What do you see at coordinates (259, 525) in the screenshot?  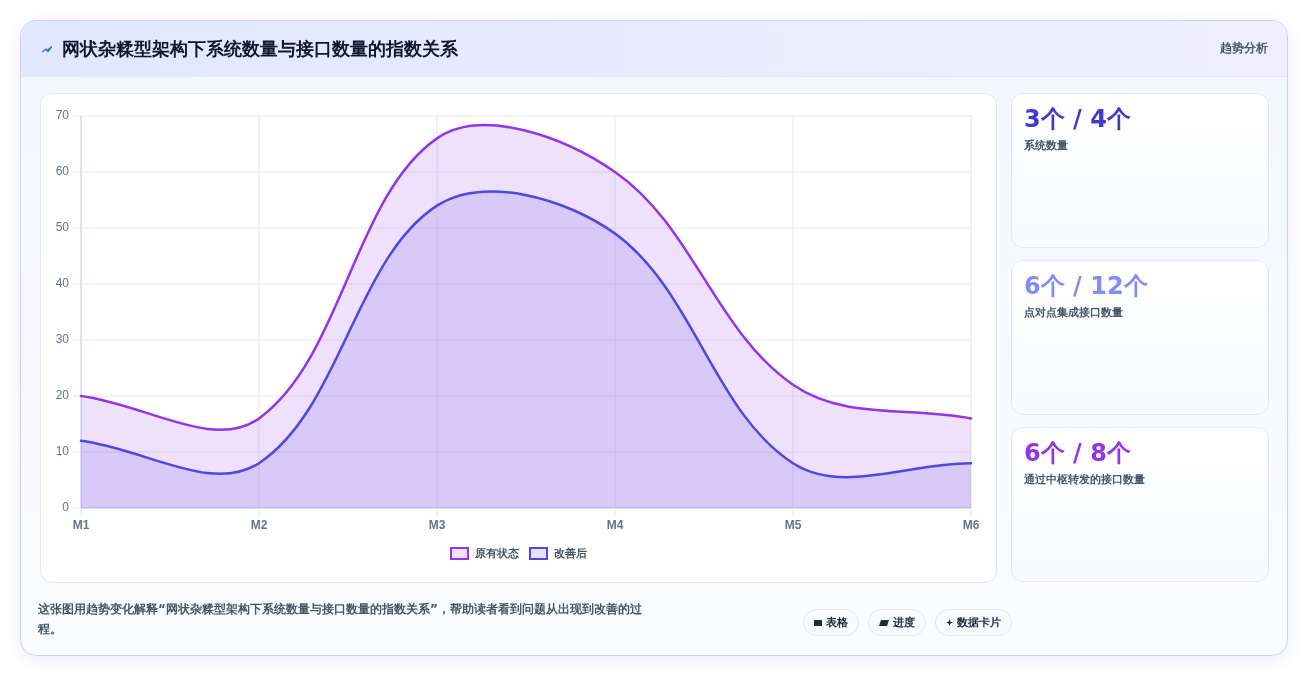 I see `x-tick-label: M2` at bounding box center [259, 525].